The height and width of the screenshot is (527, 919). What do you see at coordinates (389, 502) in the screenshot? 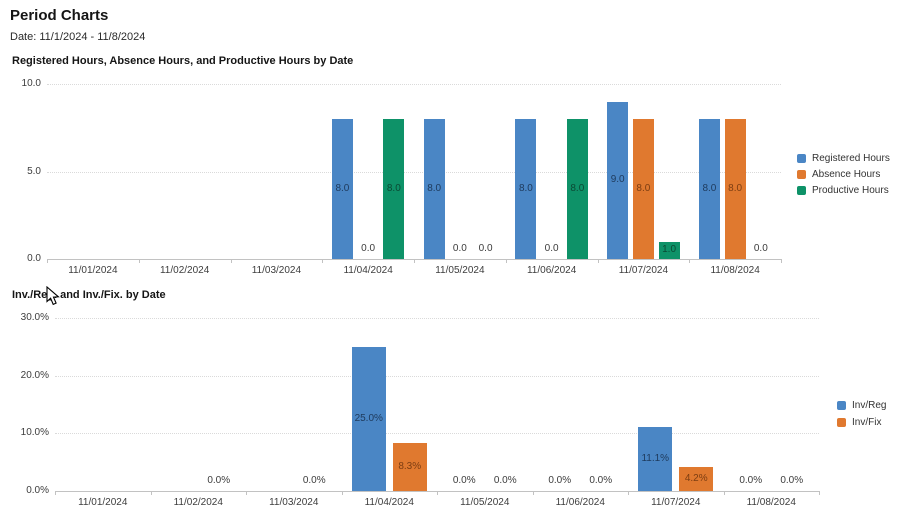
I see `x-axis-tick-label: 11/04/2024` at bounding box center [389, 502].